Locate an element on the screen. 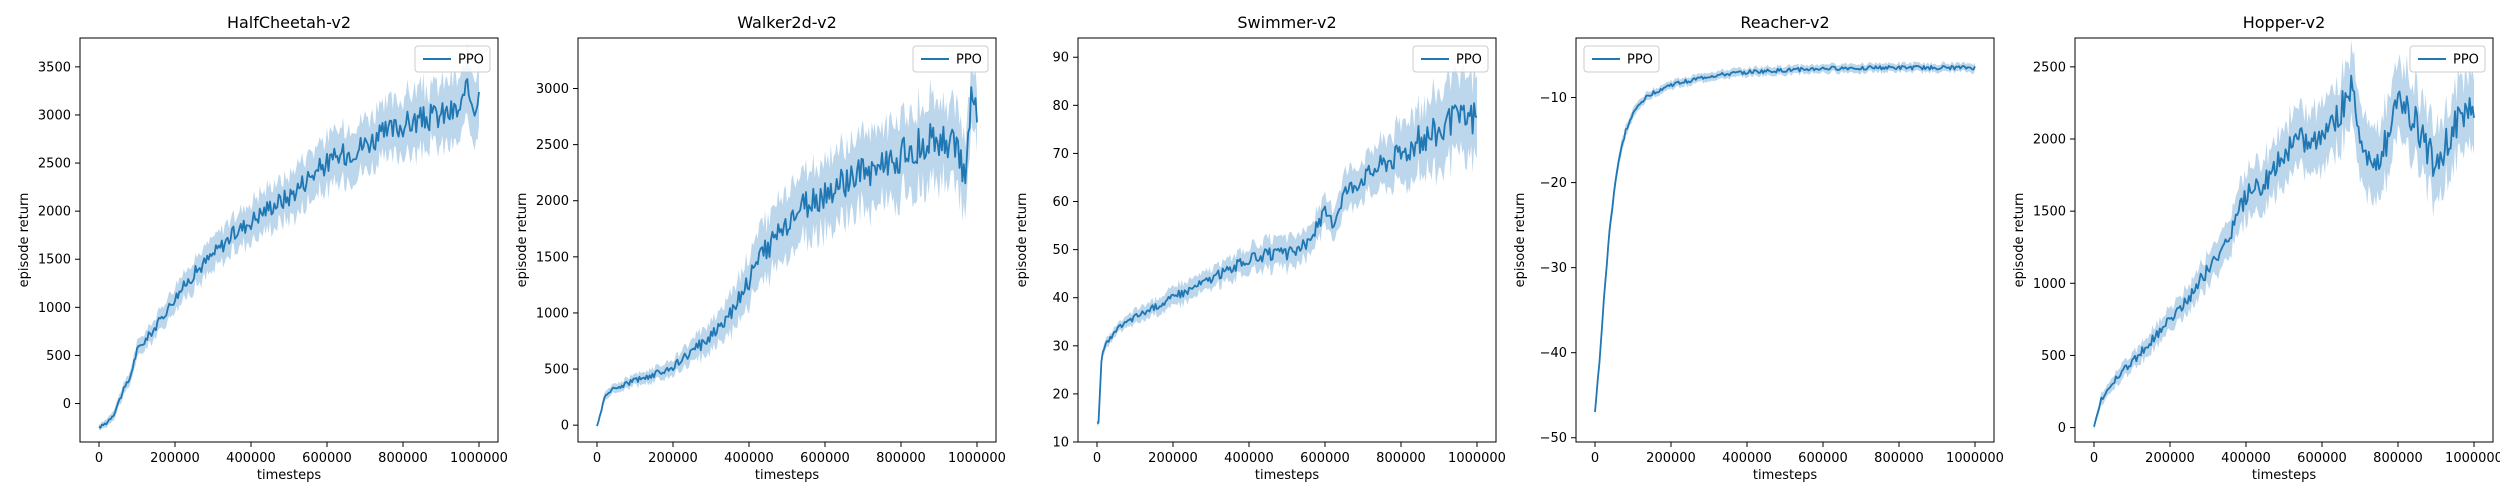 The image size is (2500, 500). y-tick-label: 40 is located at coordinates (1060, 298).